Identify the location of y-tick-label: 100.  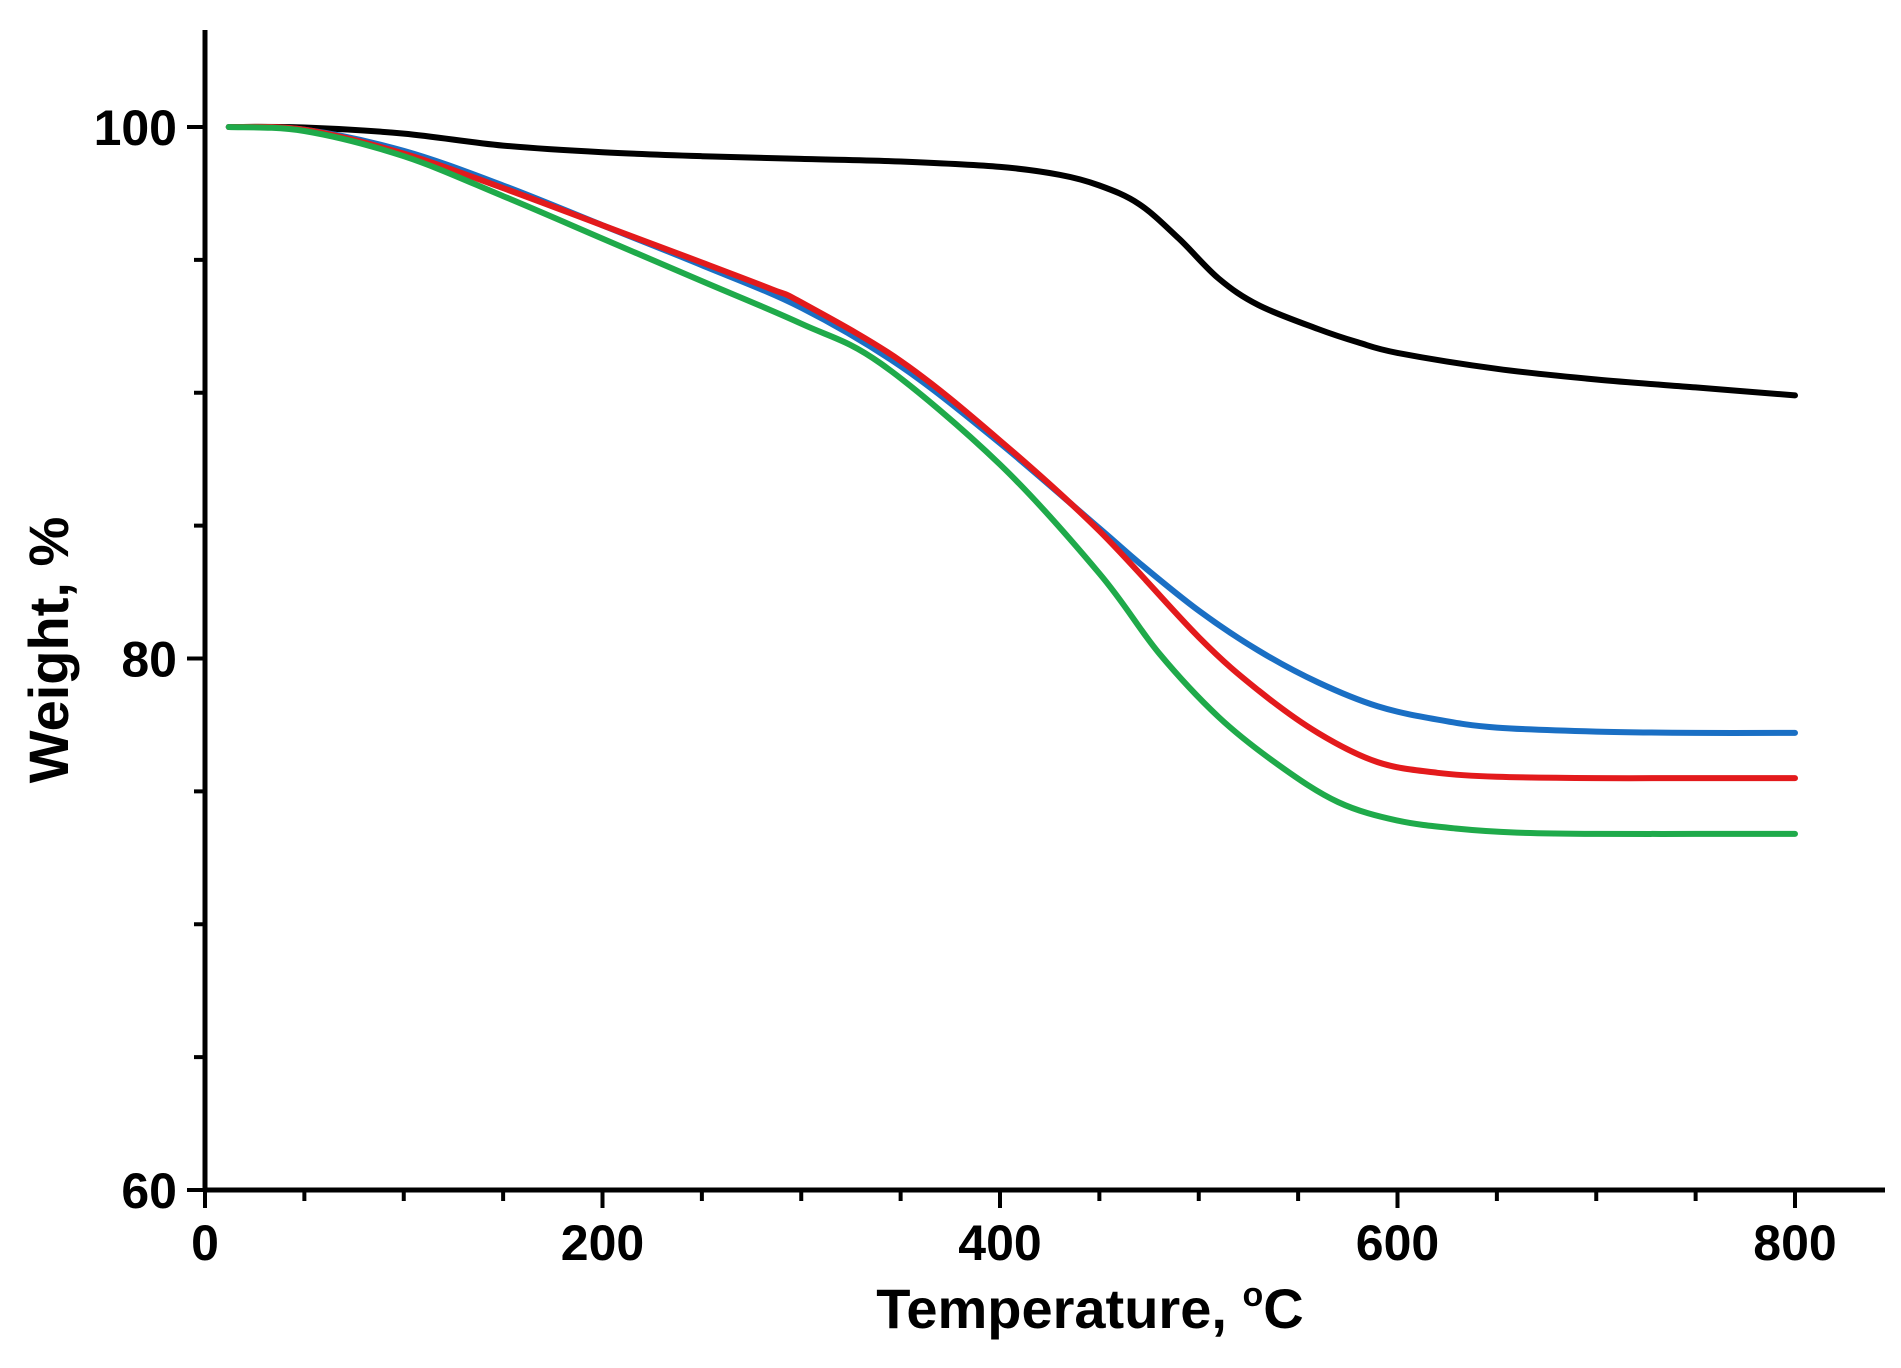
(135, 128).